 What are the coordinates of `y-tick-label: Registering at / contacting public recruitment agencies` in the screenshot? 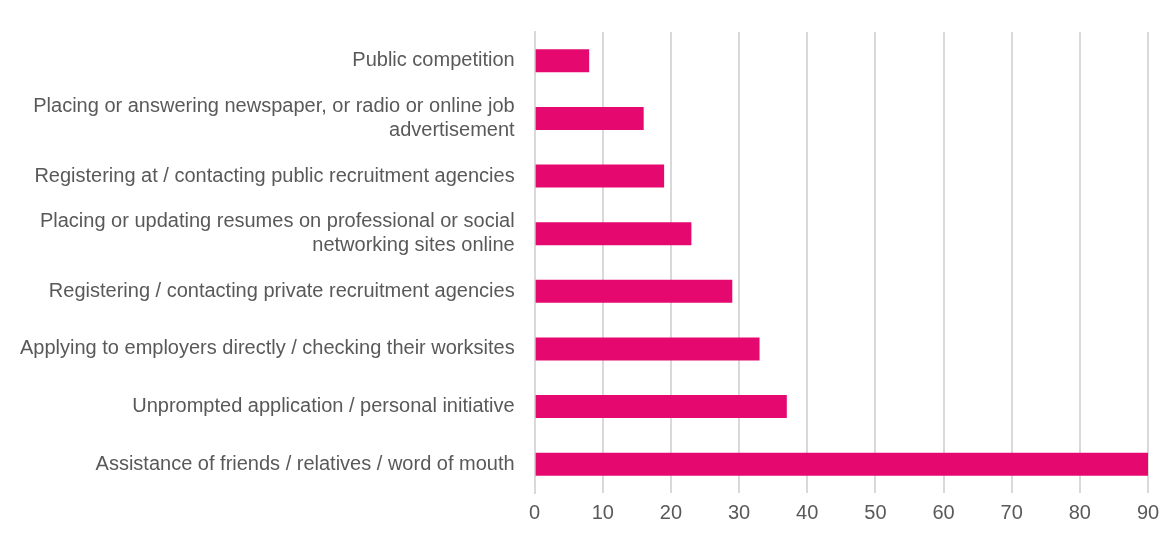 It's located at (274, 174).